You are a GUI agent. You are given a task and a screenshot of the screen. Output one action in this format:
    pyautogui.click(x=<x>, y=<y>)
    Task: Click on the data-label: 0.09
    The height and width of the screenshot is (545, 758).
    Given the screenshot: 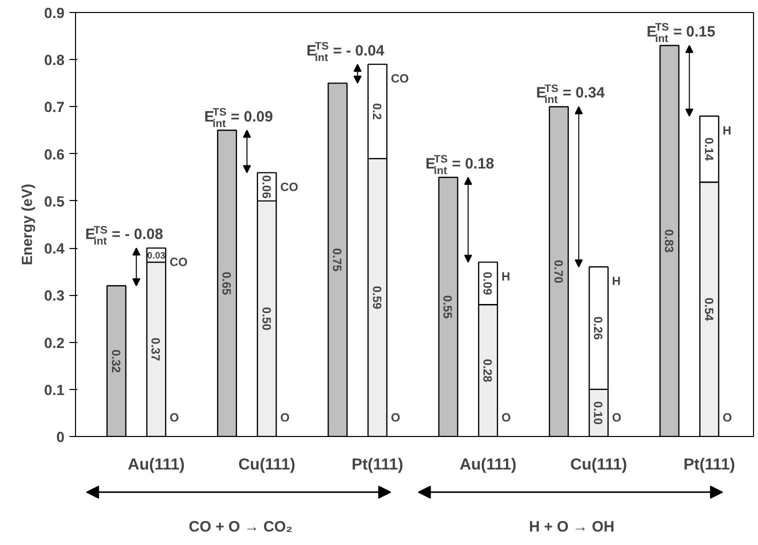 What is the action you would take?
    pyautogui.click(x=487, y=284)
    